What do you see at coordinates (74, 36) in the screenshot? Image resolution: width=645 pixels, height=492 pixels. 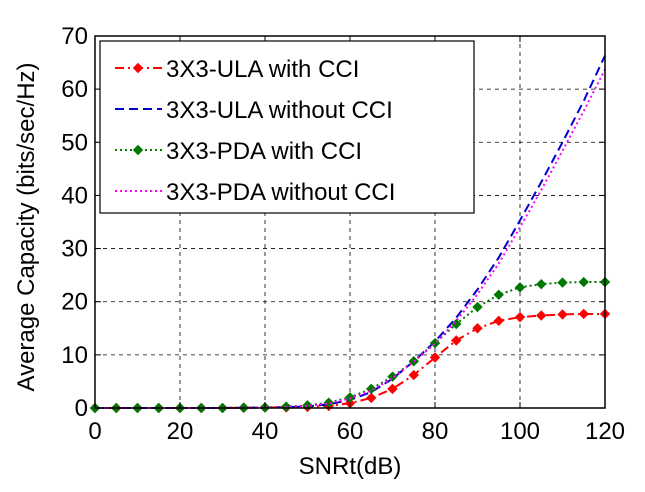 I see `y-tick-label: 70` at bounding box center [74, 36].